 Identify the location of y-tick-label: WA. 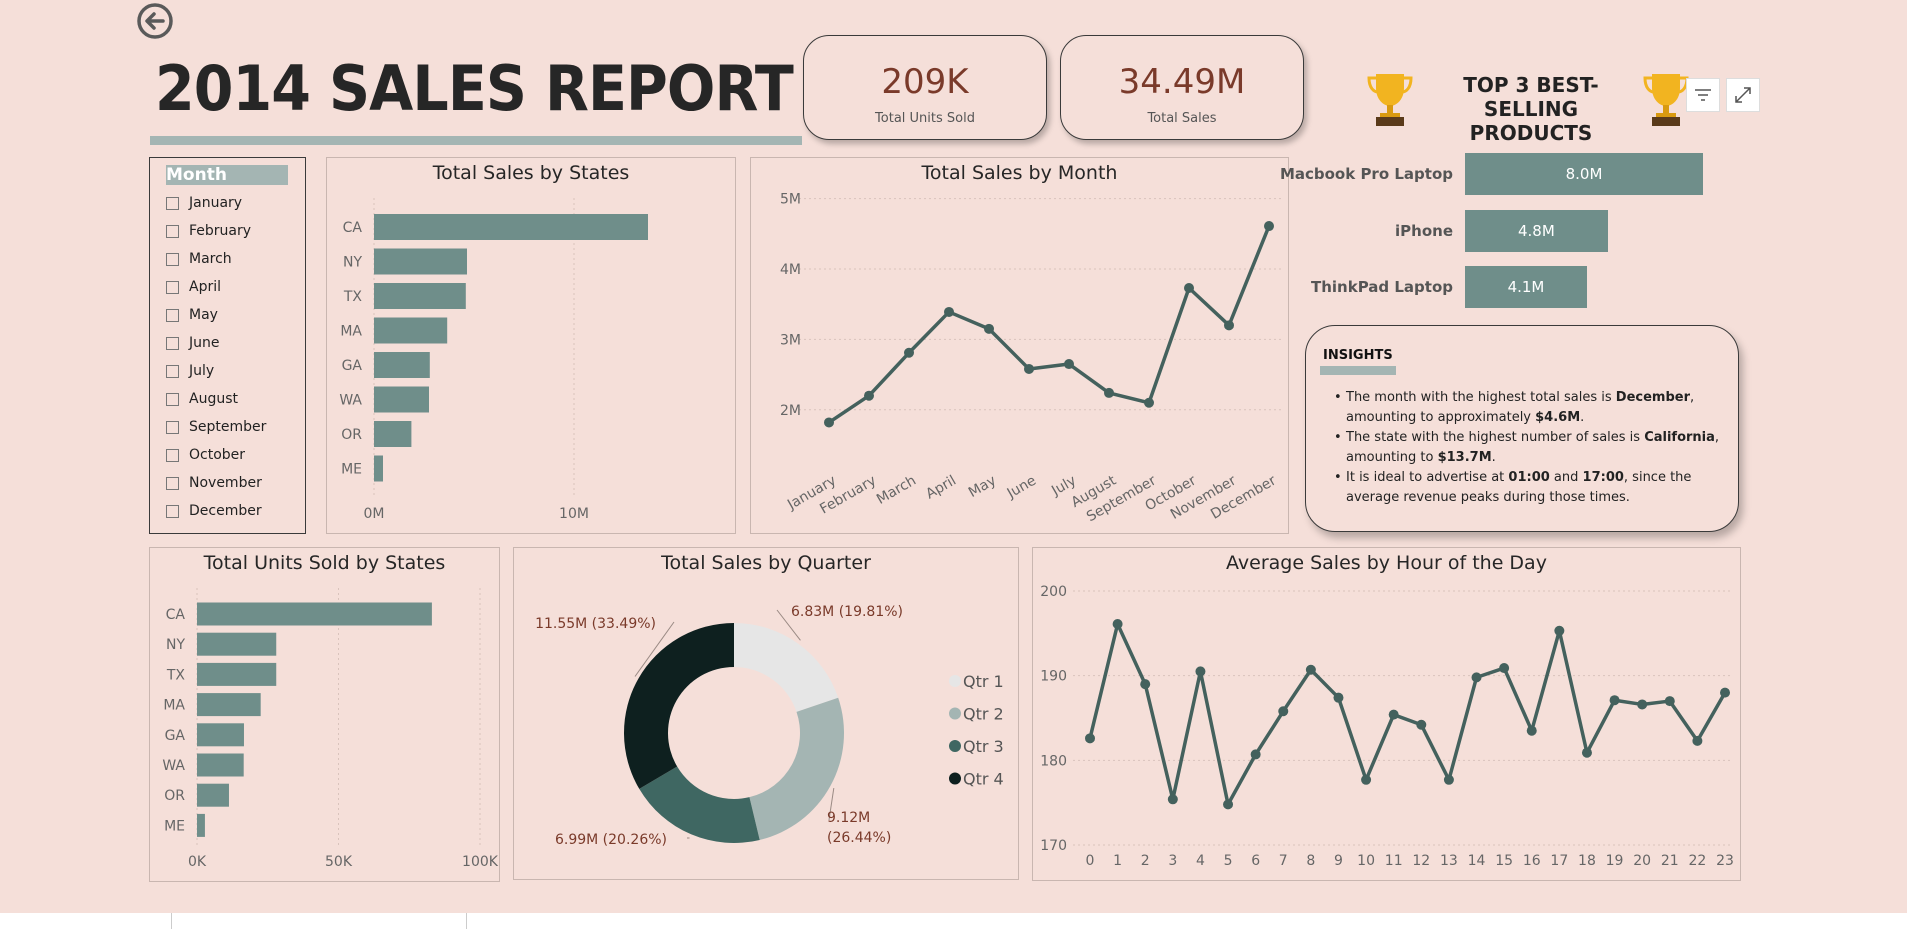
(350, 401).